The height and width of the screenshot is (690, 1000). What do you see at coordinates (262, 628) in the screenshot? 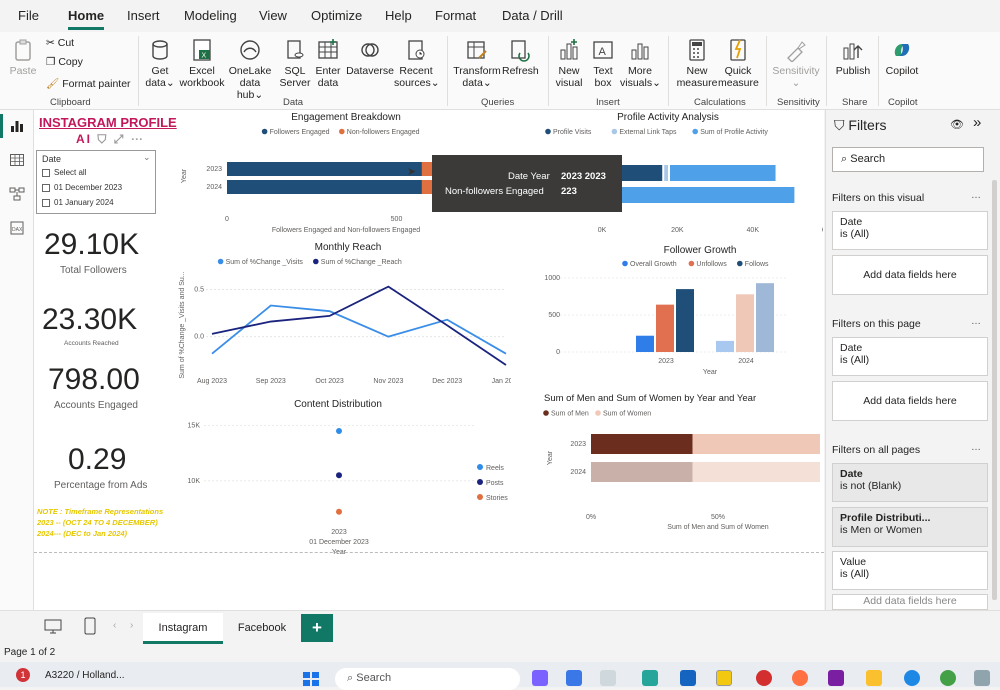
I see `tab-facebook: Facebook` at bounding box center [262, 628].